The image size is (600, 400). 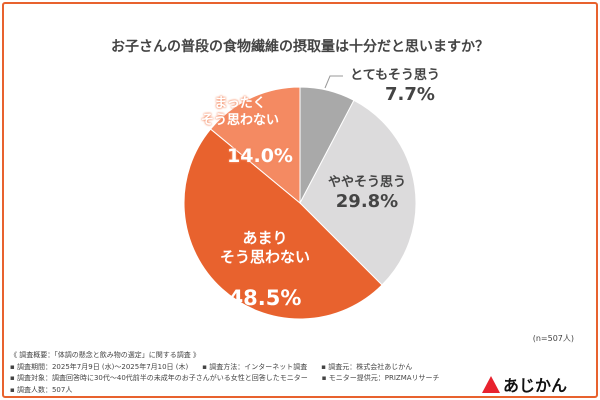 I want to click on label-not-at-all: まったく そう思わない 14.0%, so click(x=246, y=131).